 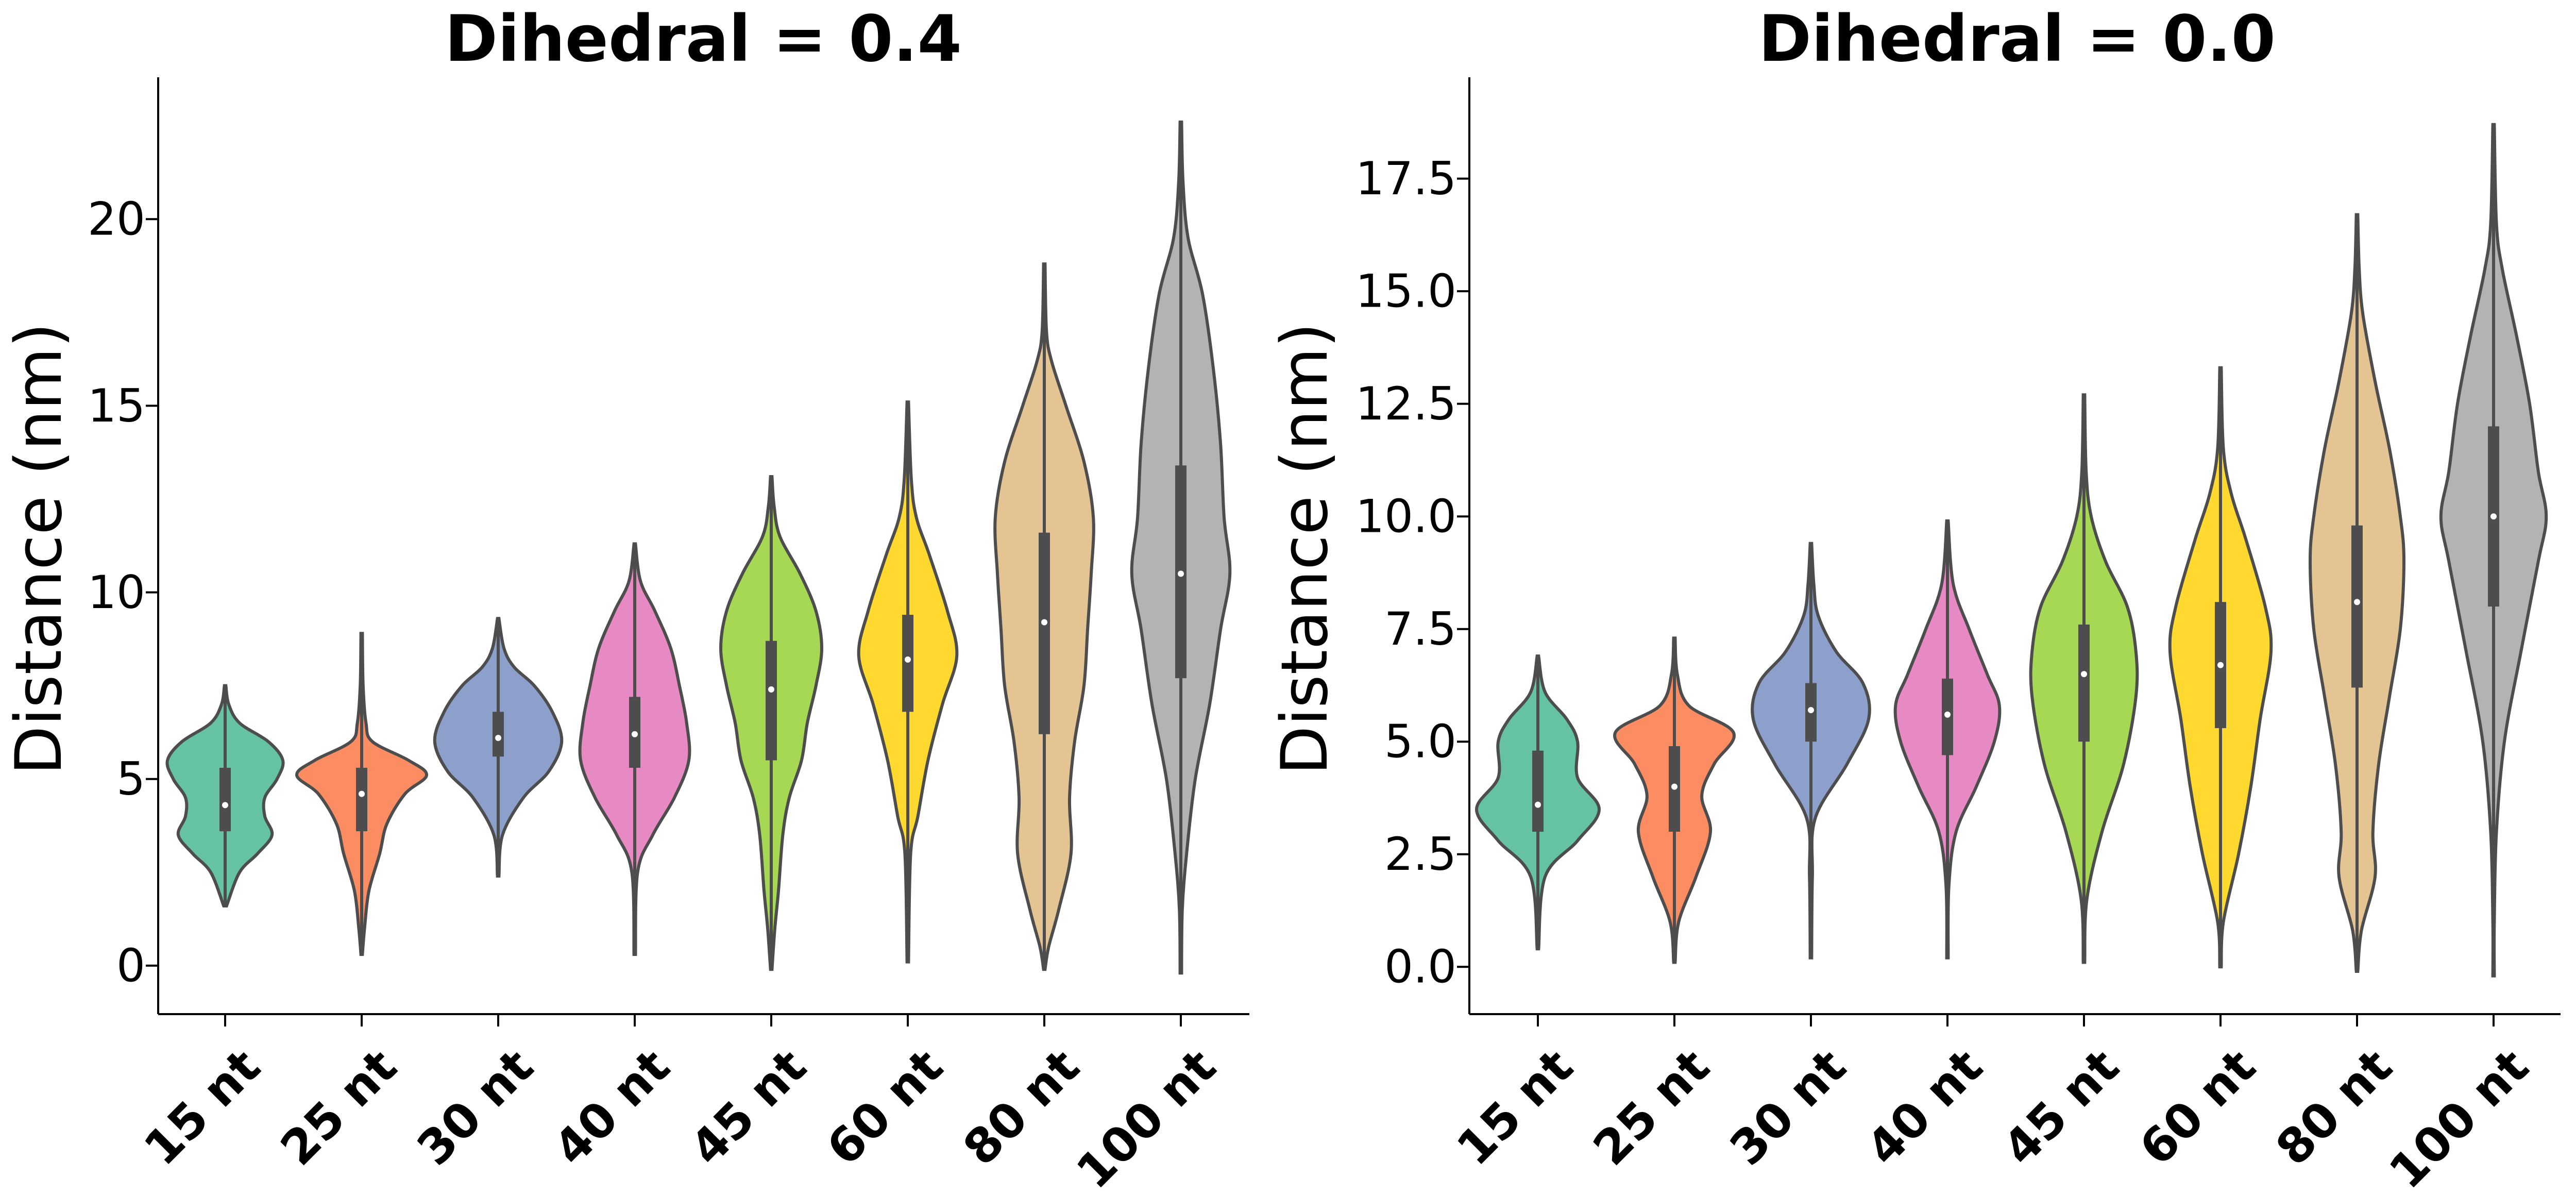 What do you see at coordinates (116, 219) in the screenshot?
I see `y-tick-label: 20` at bounding box center [116, 219].